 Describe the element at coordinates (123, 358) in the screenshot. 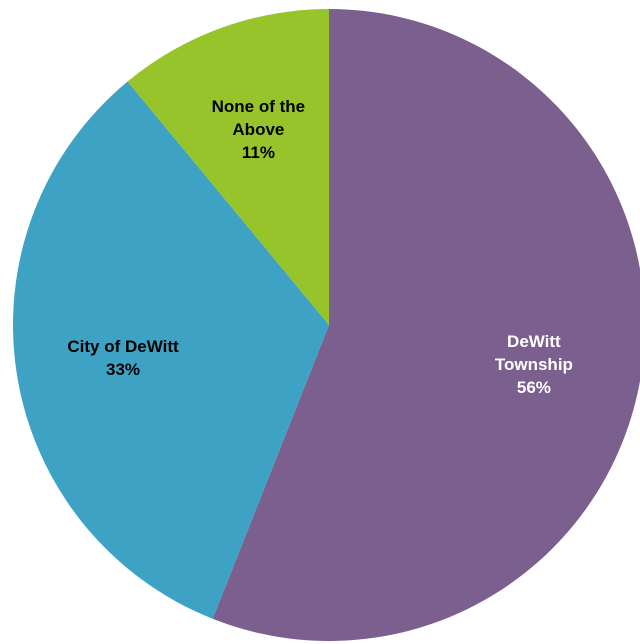

I see `slice-label-city-of-dewitt: City of DeWitt 33%` at that location.